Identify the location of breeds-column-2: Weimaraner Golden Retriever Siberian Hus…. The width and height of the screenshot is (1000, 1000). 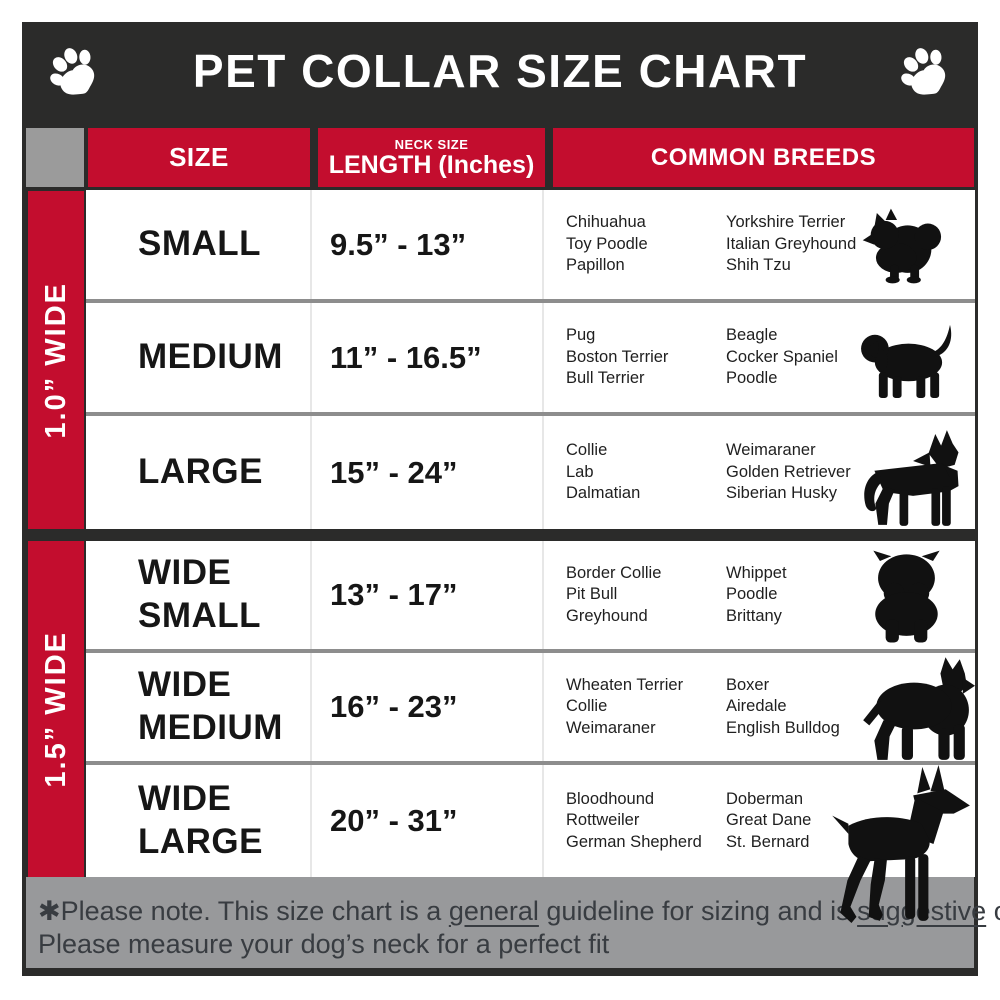
(788, 472).